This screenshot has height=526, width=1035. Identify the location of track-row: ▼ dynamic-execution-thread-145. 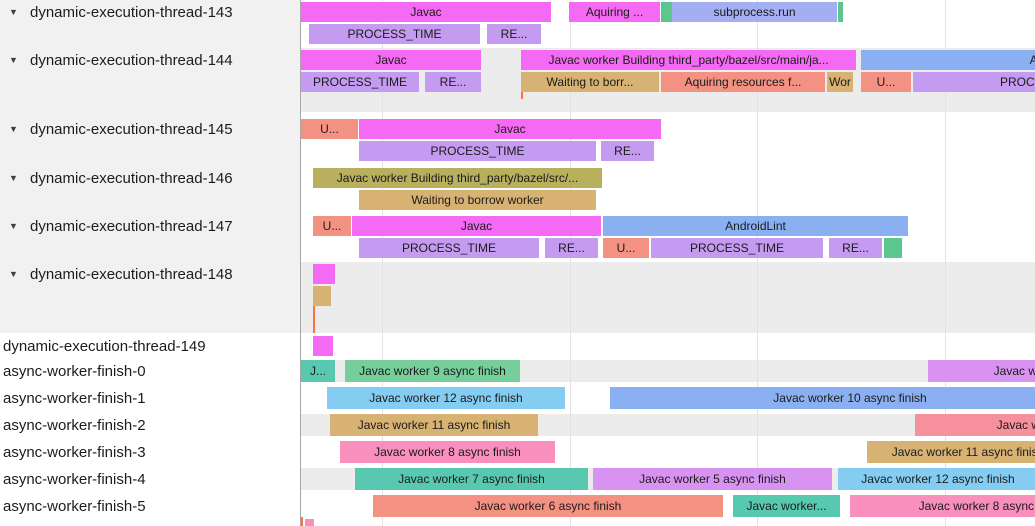
(150, 129).